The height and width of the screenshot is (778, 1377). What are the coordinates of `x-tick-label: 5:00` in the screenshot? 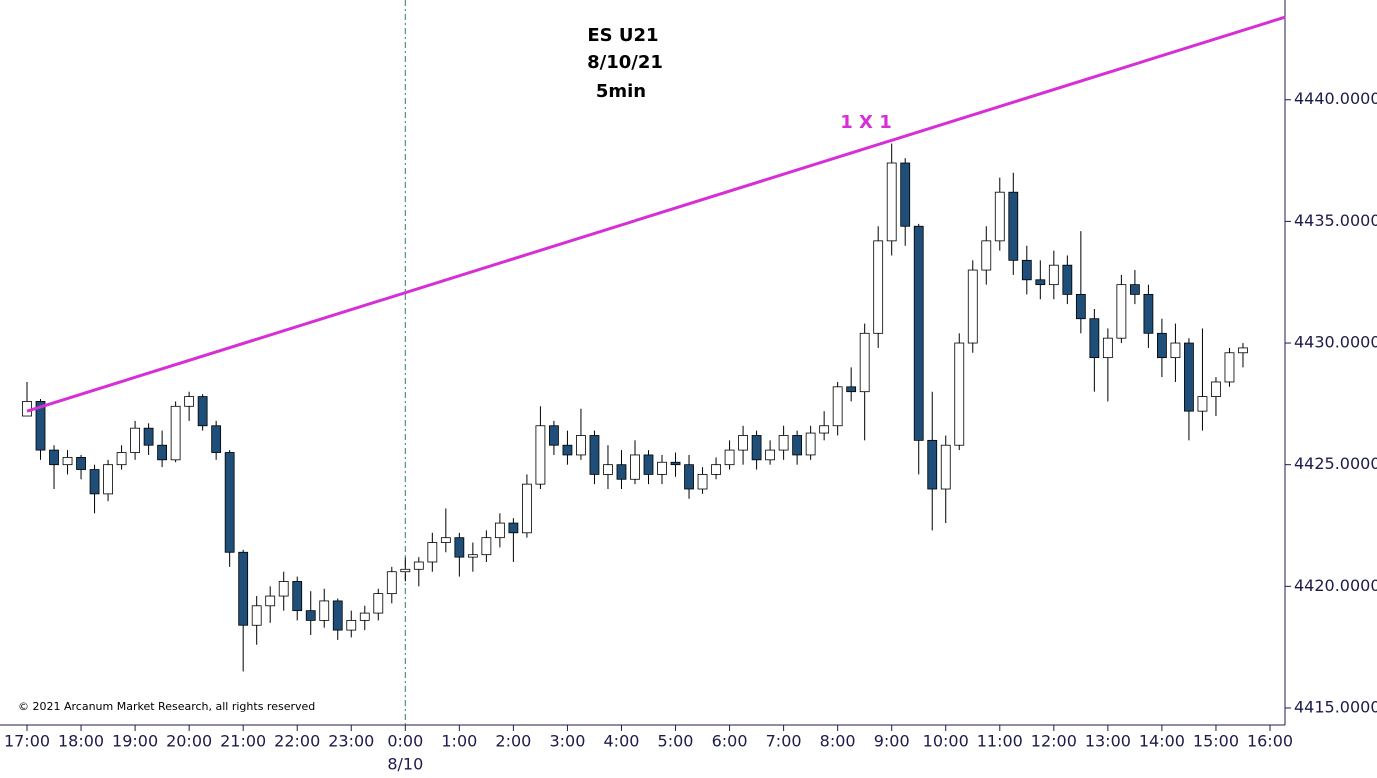 It's located at (676, 741).